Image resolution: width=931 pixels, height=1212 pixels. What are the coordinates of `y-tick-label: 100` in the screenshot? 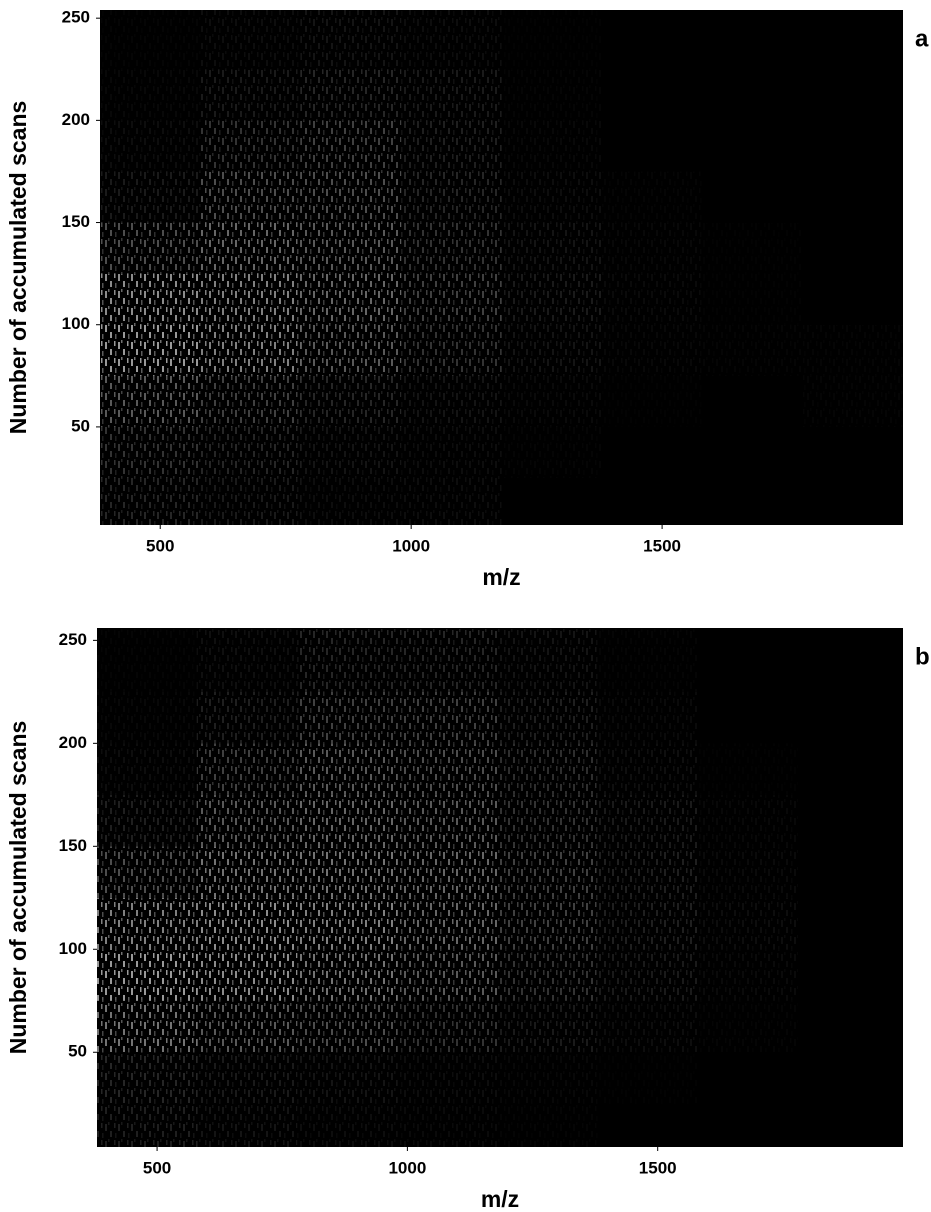 It's located at (76, 323).